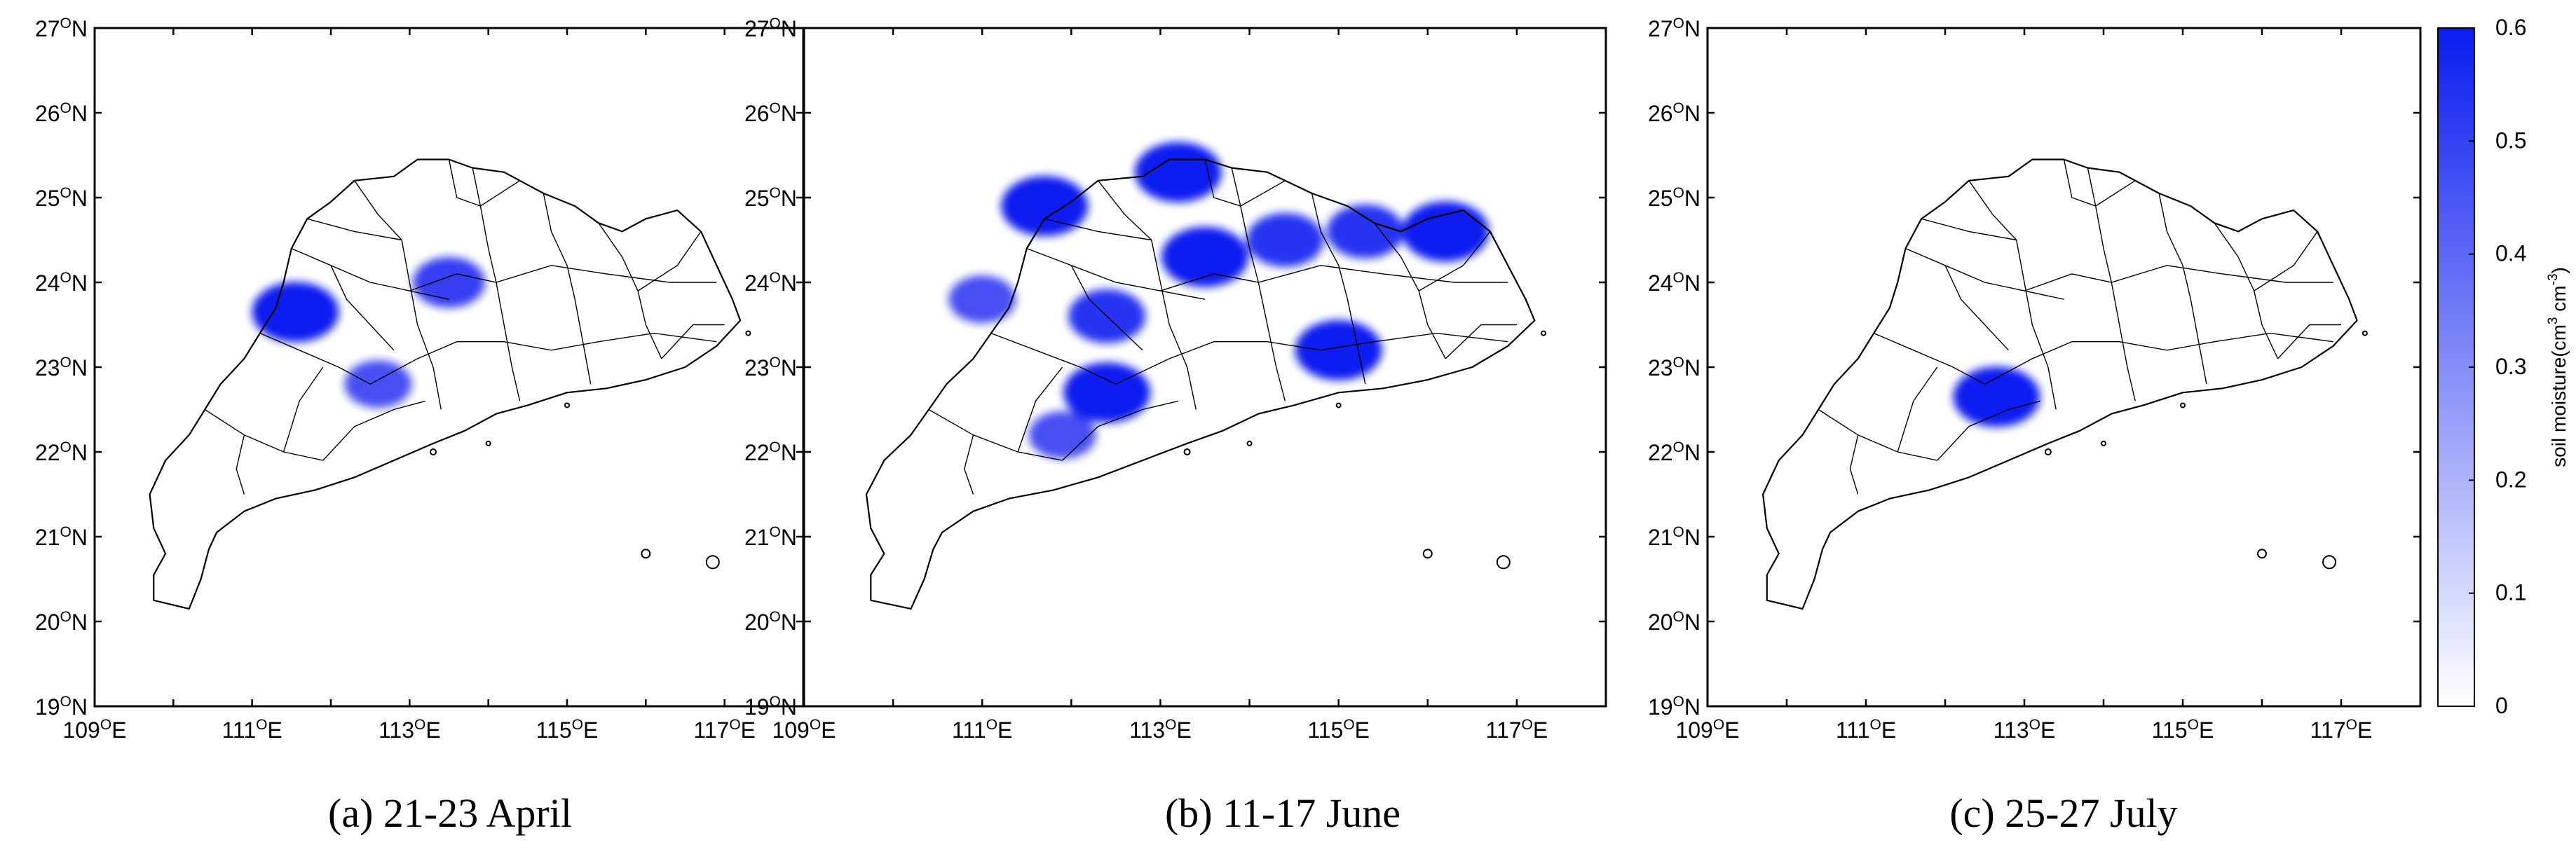 The width and height of the screenshot is (2576, 852). I want to click on colorbar-tick-label: 0, so click(2501, 705).